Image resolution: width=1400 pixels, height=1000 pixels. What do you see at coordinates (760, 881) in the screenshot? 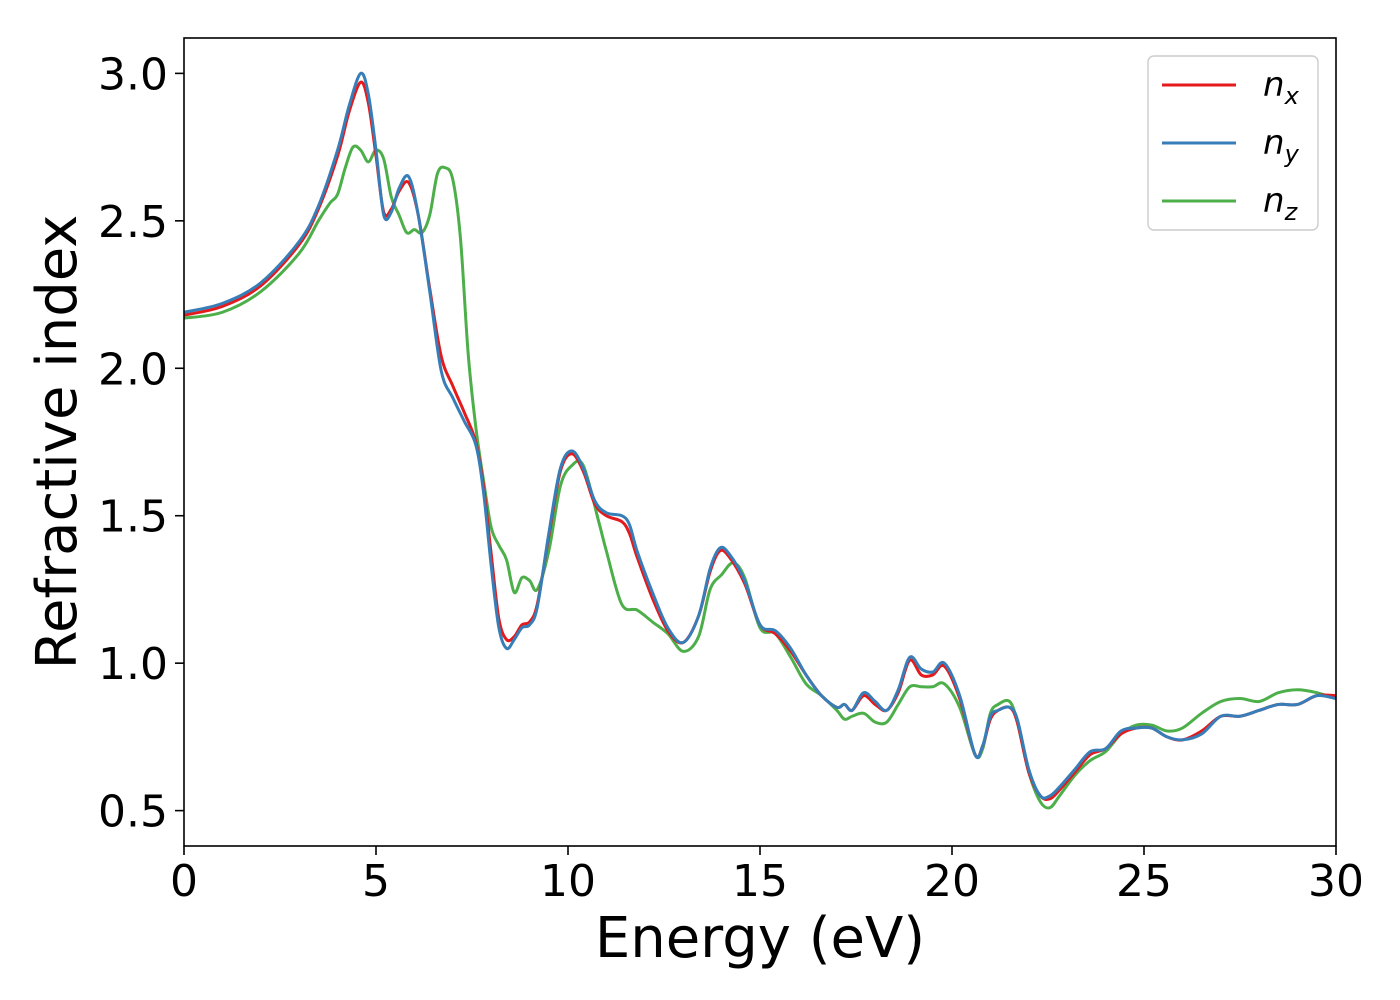
I see `x-tick-label: 15` at bounding box center [760, 881].